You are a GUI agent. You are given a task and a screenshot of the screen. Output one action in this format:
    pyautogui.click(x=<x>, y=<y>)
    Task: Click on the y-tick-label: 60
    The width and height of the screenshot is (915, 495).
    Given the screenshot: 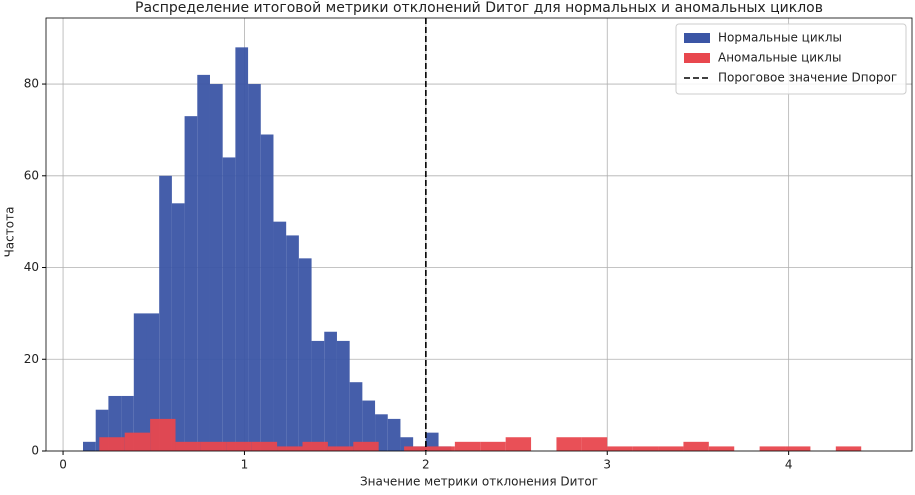 What is the action you would take?
    pyautogui.click(x=31, y=175)
    